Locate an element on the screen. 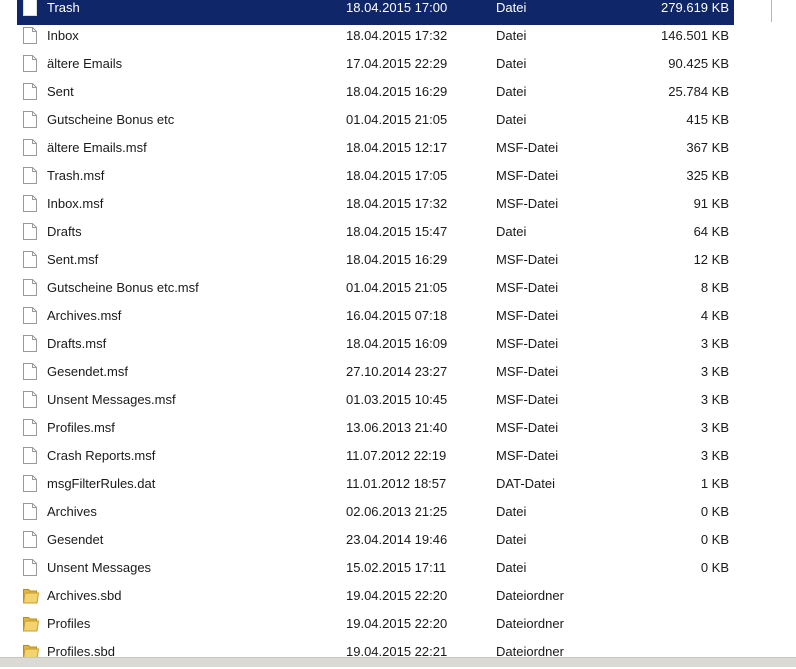  file-size: 25.784 KB is located at coordinates (698, 91).